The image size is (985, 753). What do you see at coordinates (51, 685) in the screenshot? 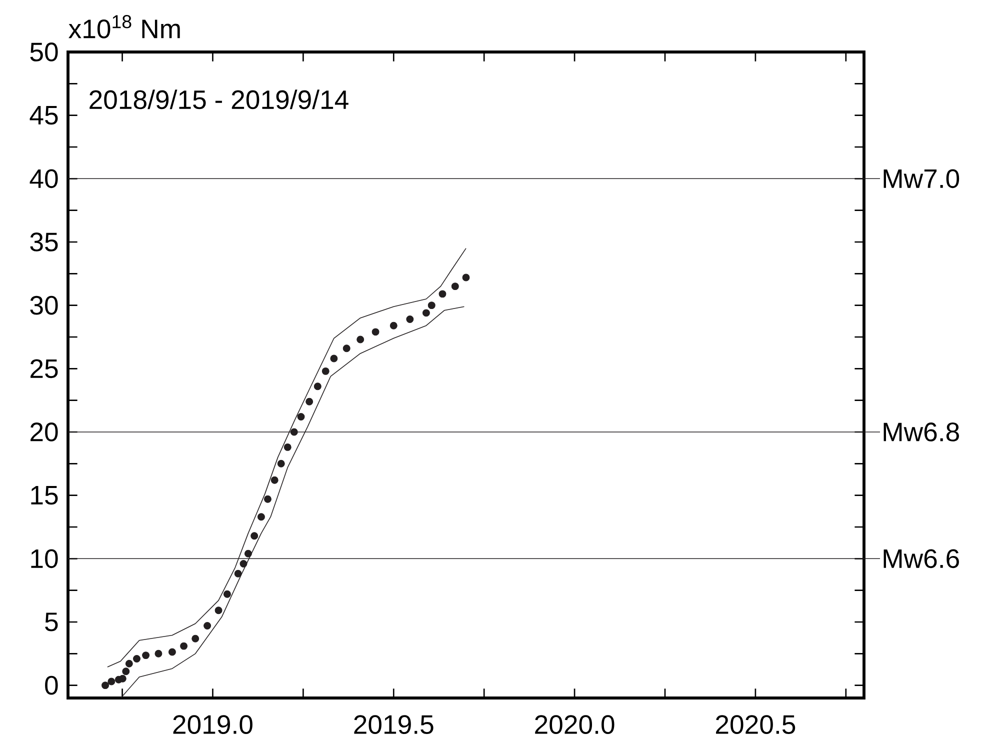
I see `y-tick-label: 0` at bounding box center [51, 685].